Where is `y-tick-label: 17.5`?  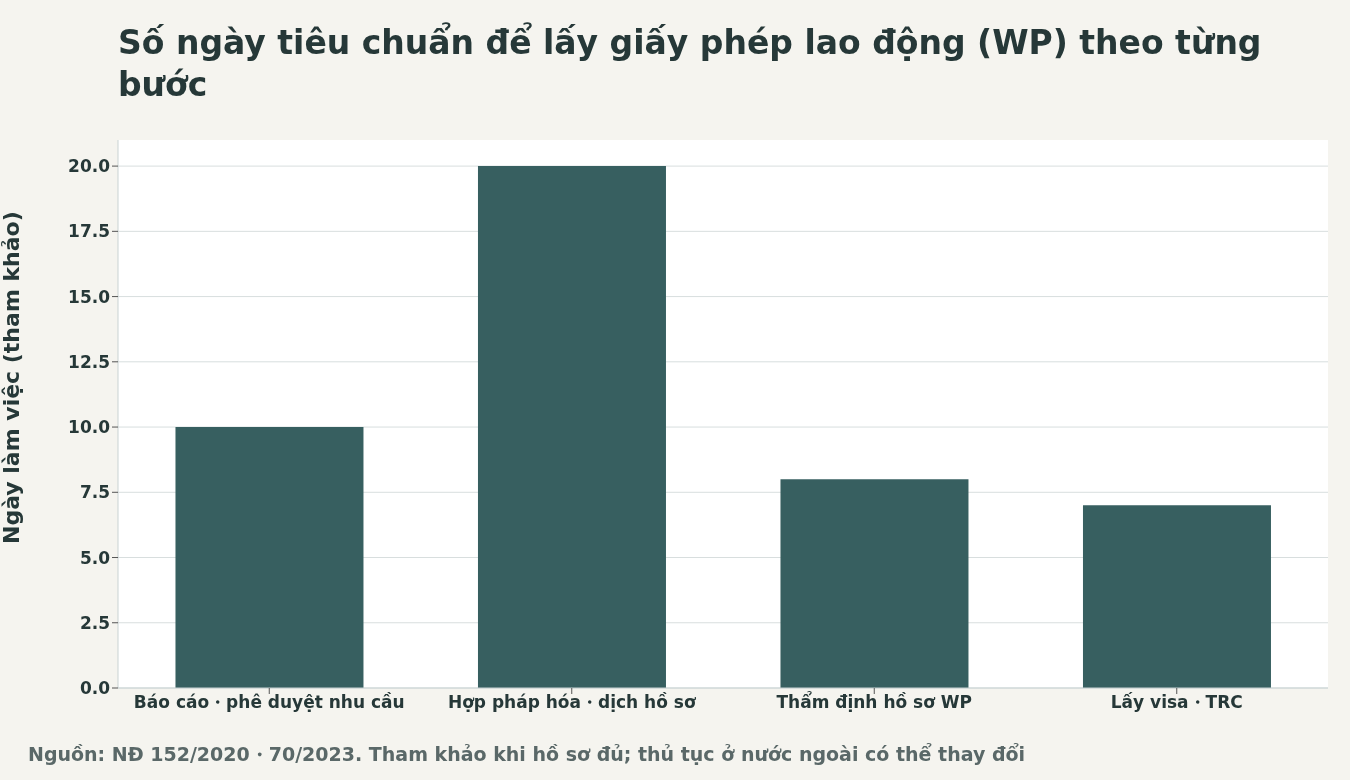 y-tick-label: 17.5 is located at coordinates (89, 231).